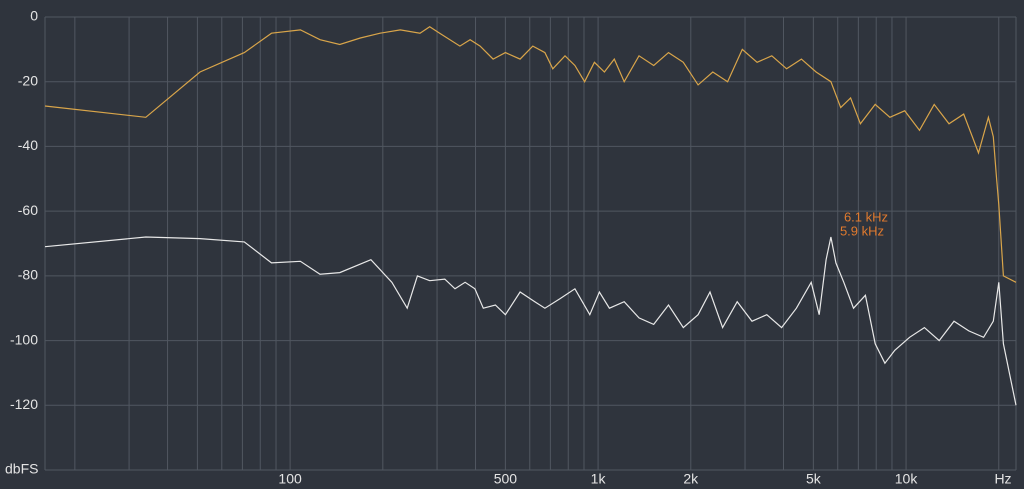  I want to click on y-tick-label: -120, so click(24, 404).